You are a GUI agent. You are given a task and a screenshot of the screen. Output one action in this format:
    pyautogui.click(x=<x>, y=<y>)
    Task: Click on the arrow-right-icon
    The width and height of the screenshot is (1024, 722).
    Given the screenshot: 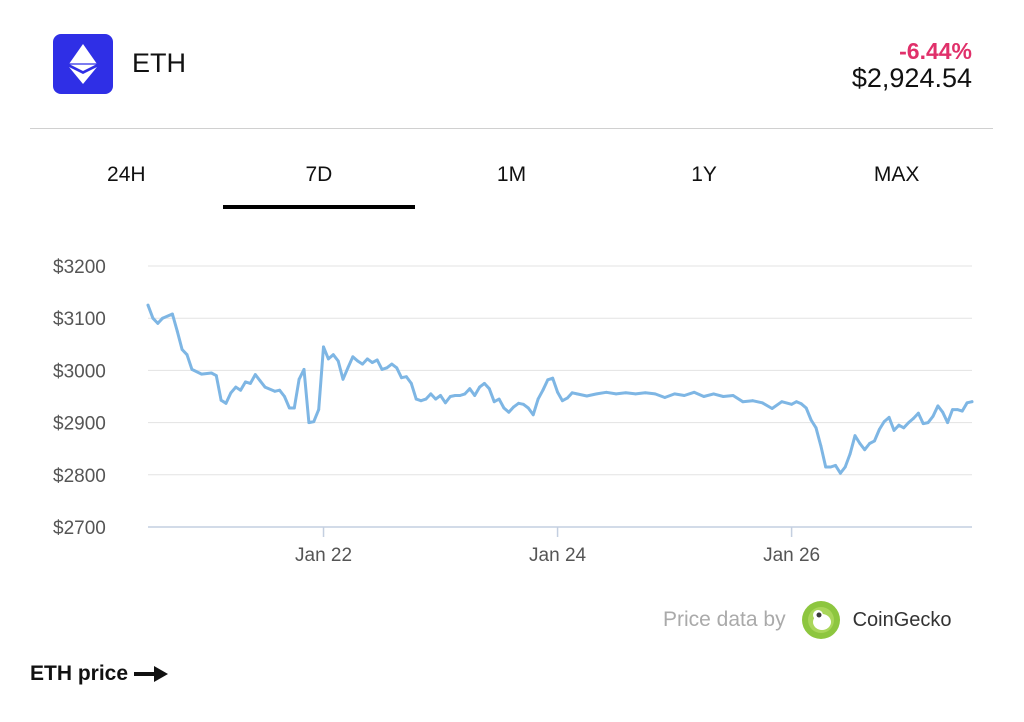 What is the action you would take?
    pyautogui.click(x=151, y=674)
    